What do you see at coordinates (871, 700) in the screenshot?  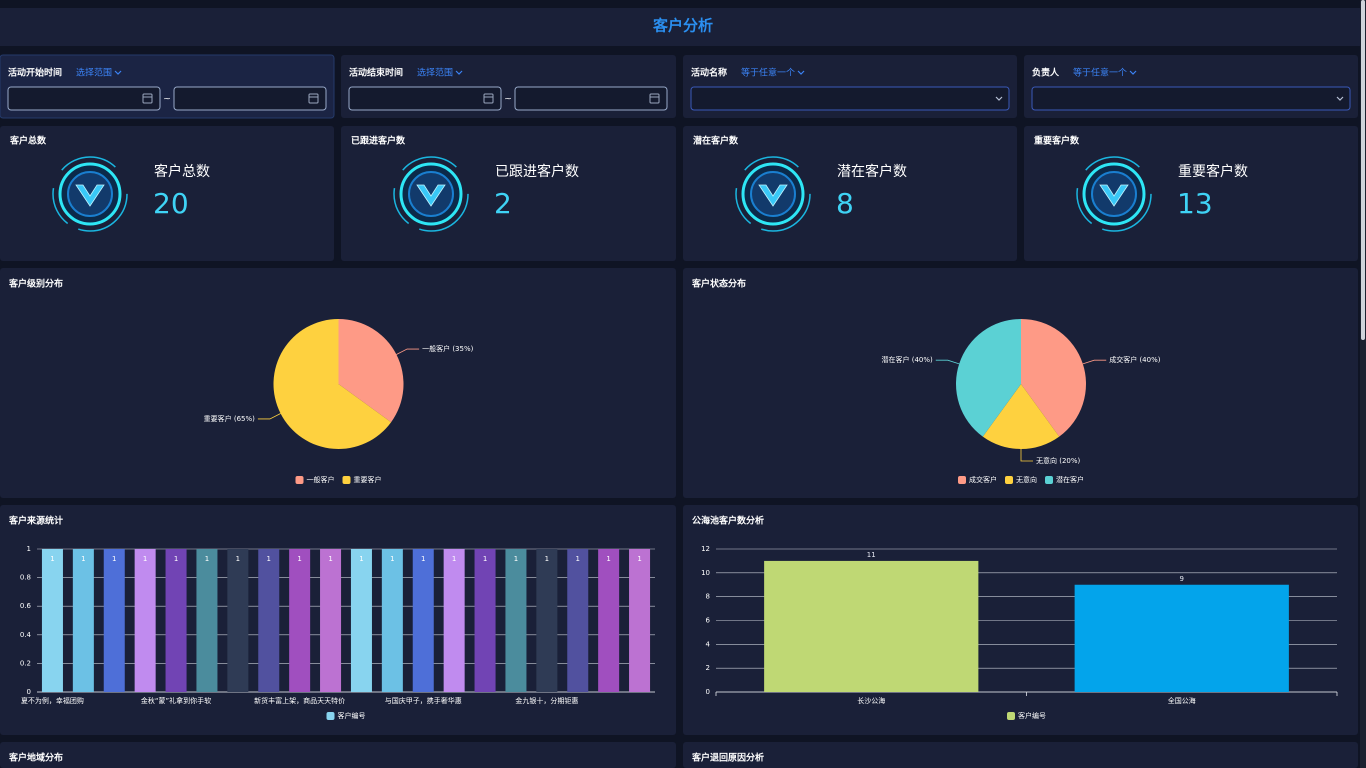 I see `x-tick-label: 长沙公海` at bounding box center [871, 700].